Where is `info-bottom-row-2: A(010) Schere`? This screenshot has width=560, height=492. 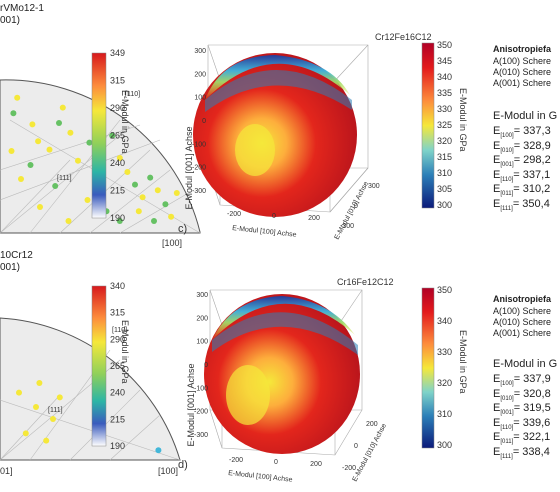 info-bottom-row-2: A(010) Schere is located at coordinates (522, 322).